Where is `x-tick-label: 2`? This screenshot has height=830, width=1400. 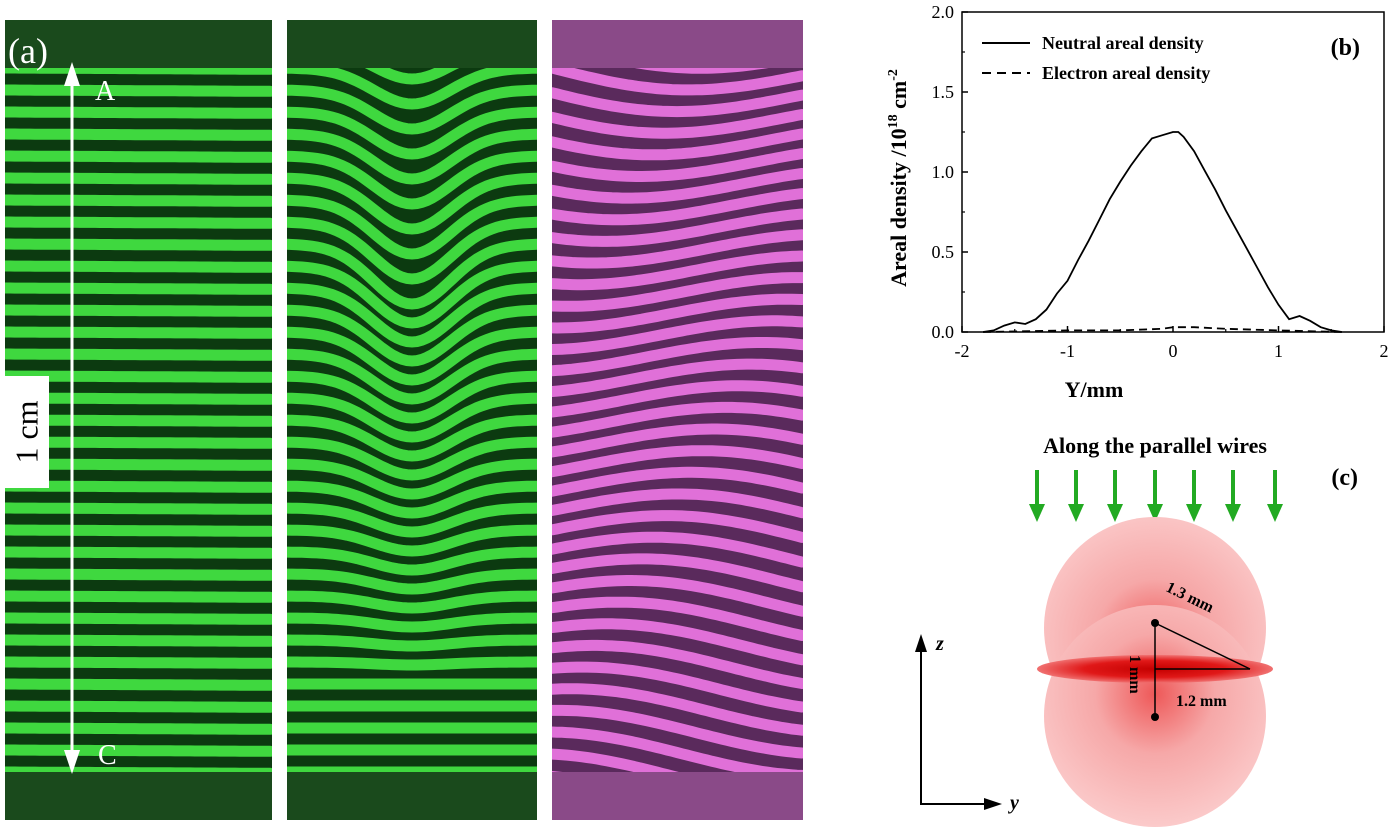 x-tick-label: 2 is located at coordinates (1384, 351).